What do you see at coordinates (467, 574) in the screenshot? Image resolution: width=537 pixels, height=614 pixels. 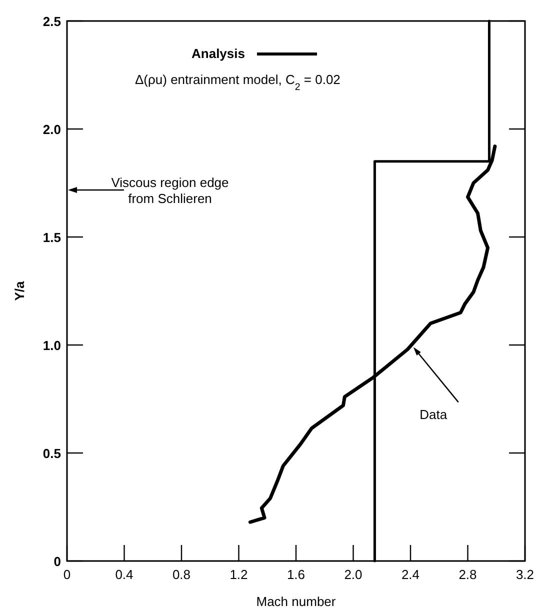 I see `x-tick-label: 2.8` at bounding box center [467, 574].